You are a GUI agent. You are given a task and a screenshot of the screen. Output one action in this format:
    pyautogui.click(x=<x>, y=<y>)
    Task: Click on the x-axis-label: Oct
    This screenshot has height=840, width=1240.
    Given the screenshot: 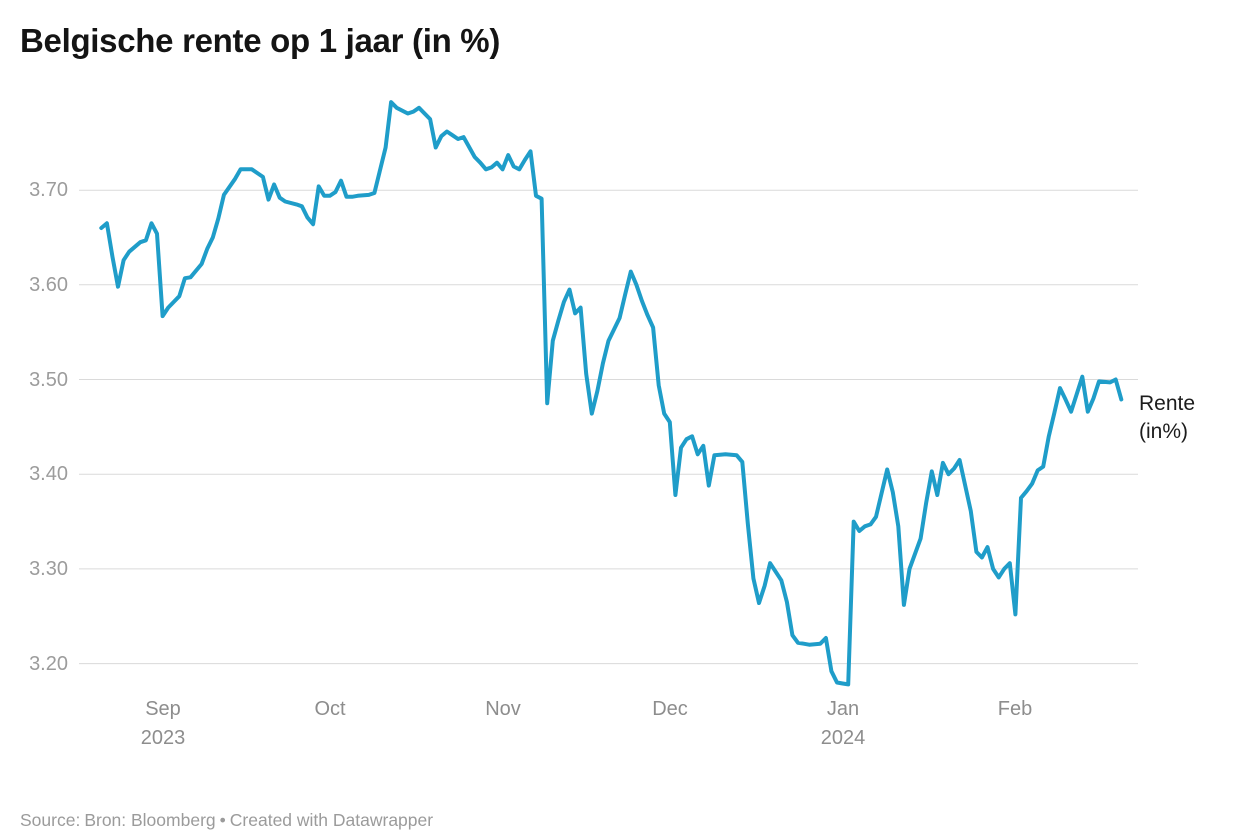 What is the action you would take?
    pyautogui.click(x=330, y=709)
    